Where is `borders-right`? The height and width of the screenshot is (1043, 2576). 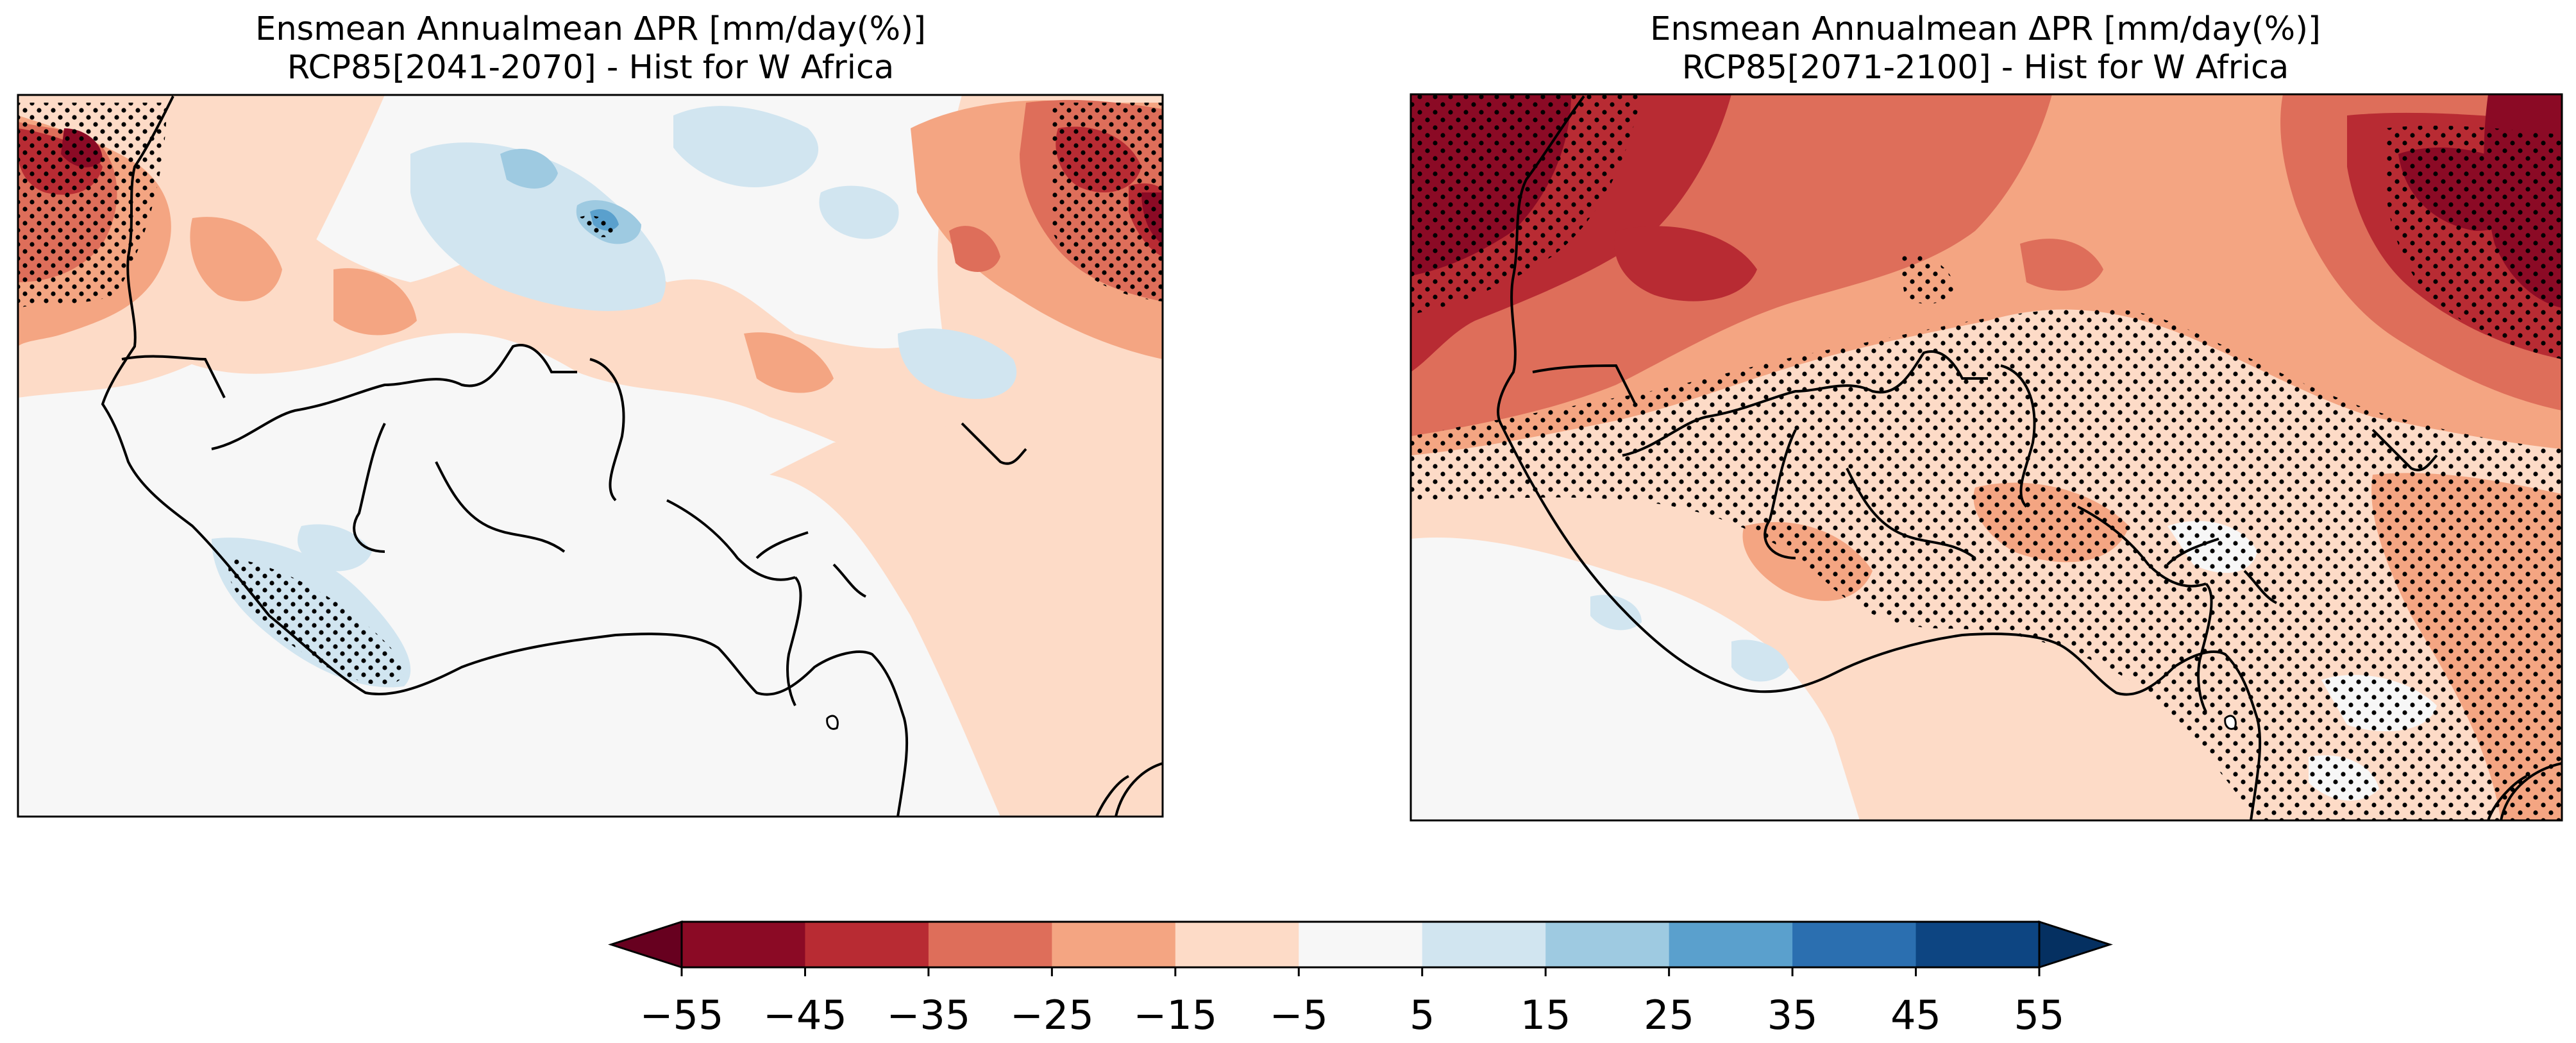 borders-right is located at coordinates (1985, 531).